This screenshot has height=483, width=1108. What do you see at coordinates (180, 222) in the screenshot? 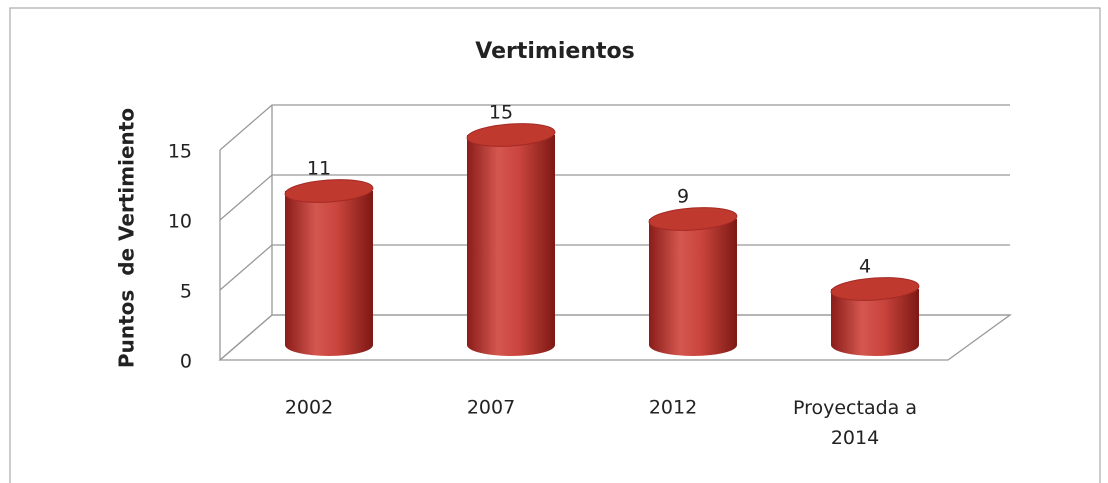
I see `y-tick-label: 10` at bounding box center [180, 222].